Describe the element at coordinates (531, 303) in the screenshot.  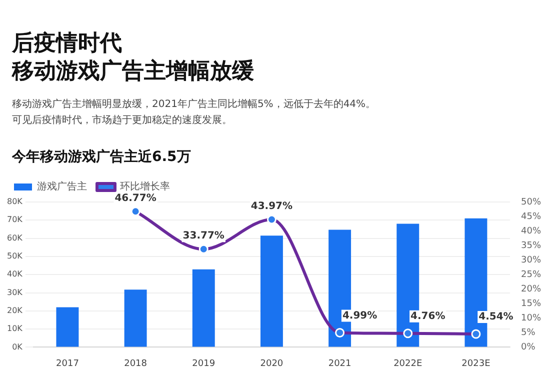
I see `y2-tick-label: 15%` at that location.